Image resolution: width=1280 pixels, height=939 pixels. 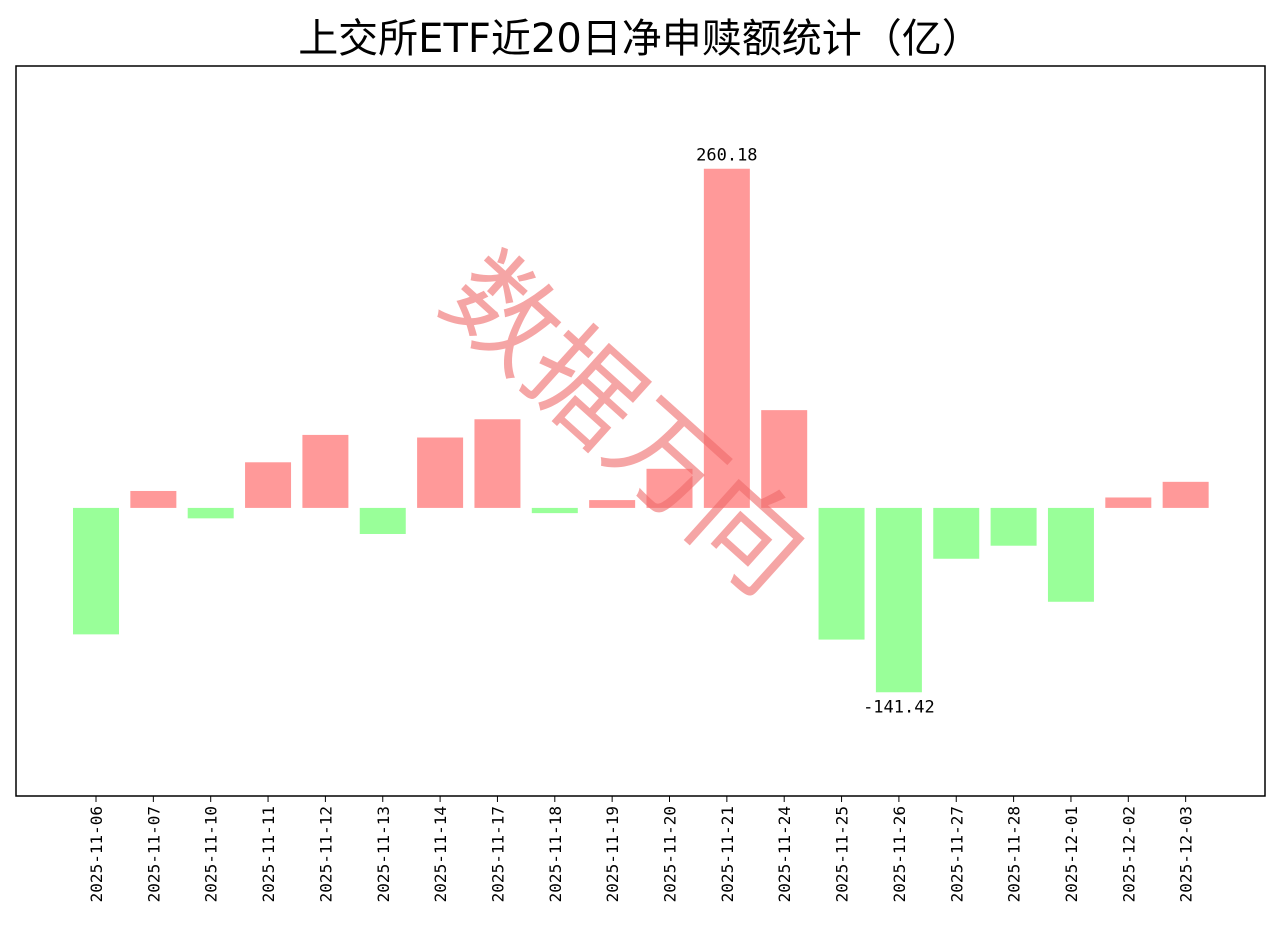 I want to click on x-tick-label: 2025-11-27, so click(x=956, y=854).